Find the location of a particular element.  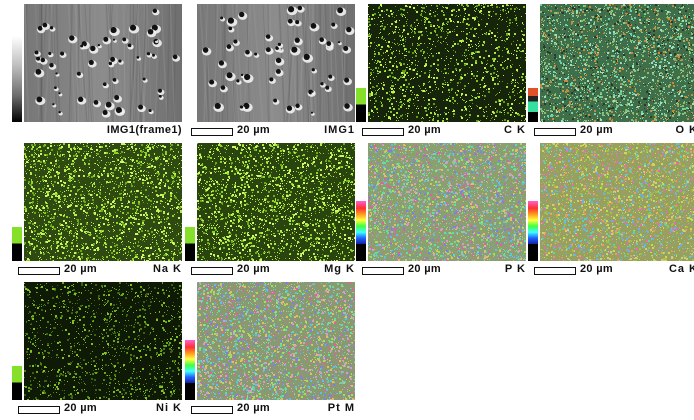

panel-na-k: 20 µm Na K is located at coordinates (97, 212).